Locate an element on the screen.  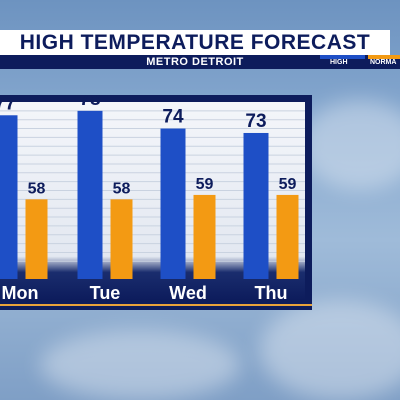
legend-high-swatch is located at coordinates (342, 57).